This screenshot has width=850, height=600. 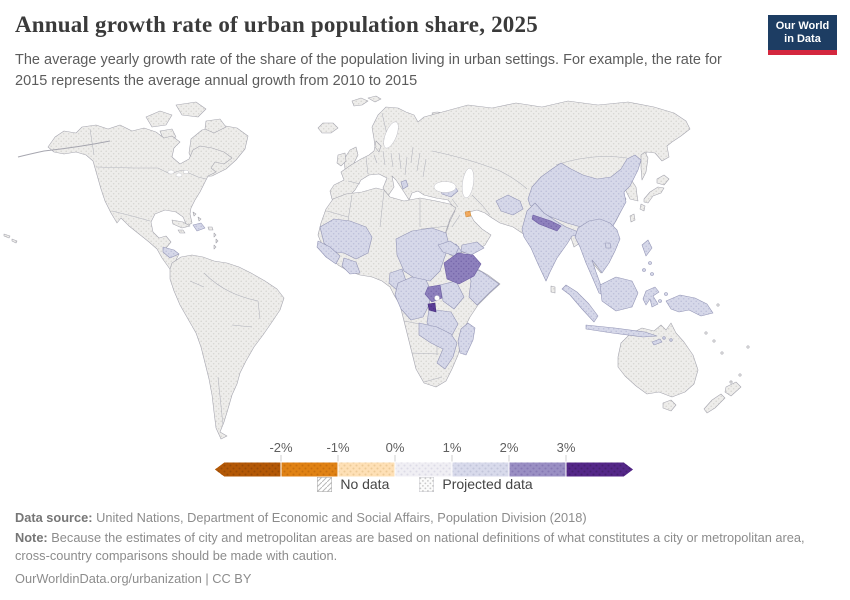 I want to click on region-timor, so click(x=657, y=342).